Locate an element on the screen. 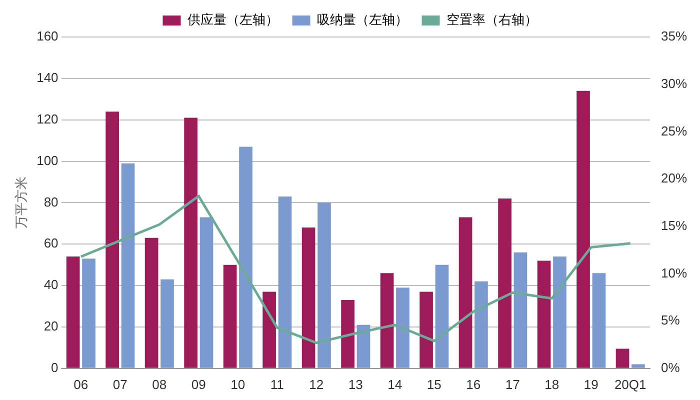 The width and height of the screenshot is (700, 400). x-tick-label: 07 is located at coordinates (120, 384).